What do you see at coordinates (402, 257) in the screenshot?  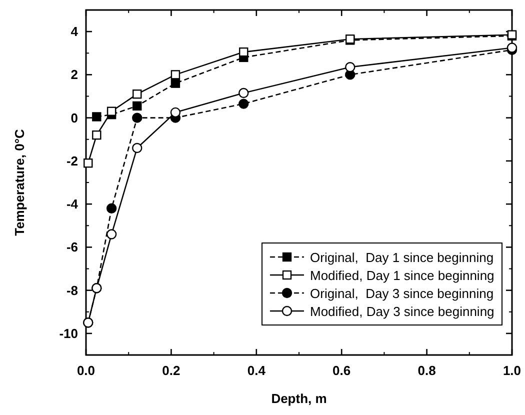 I see `legend-label: Original, Day 1 since beginning` at bounding box center [402, 257].